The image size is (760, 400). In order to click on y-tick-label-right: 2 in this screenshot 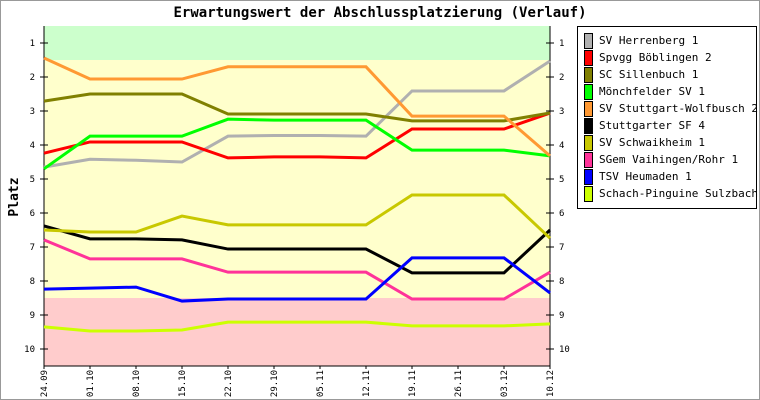, I will do `click(561, 78)`.